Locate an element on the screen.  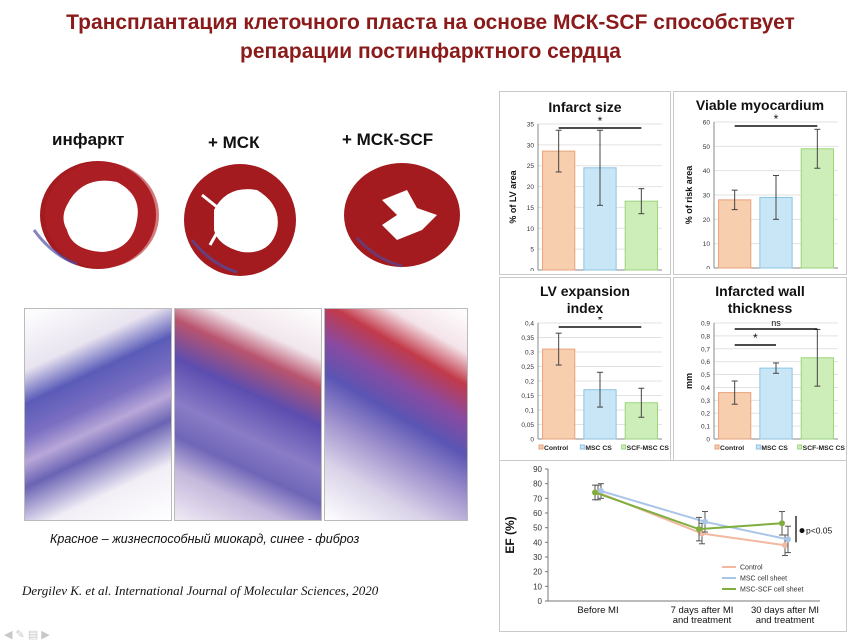
pen-icon: ✎ is located at coordinates (20, 635).